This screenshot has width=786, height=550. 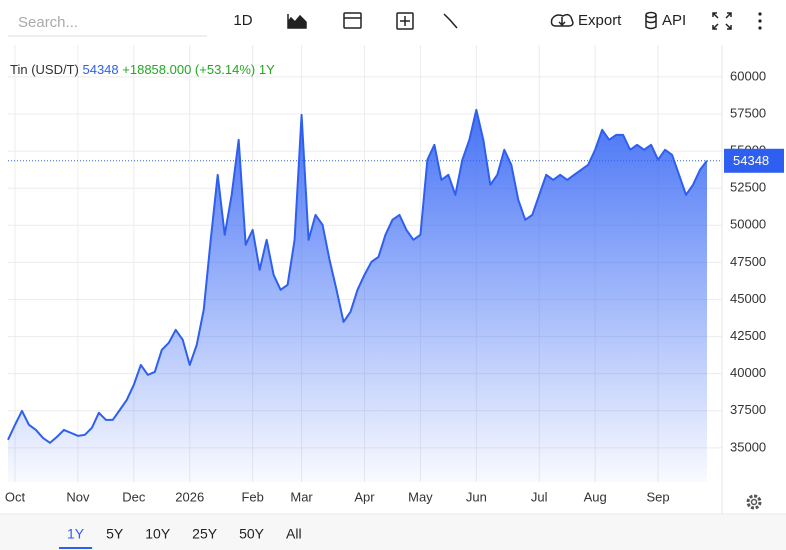 What do you see at coordinates (100, 69) in the screenshot?
I see `last-price: 54348` at bounding box center [100, 69].